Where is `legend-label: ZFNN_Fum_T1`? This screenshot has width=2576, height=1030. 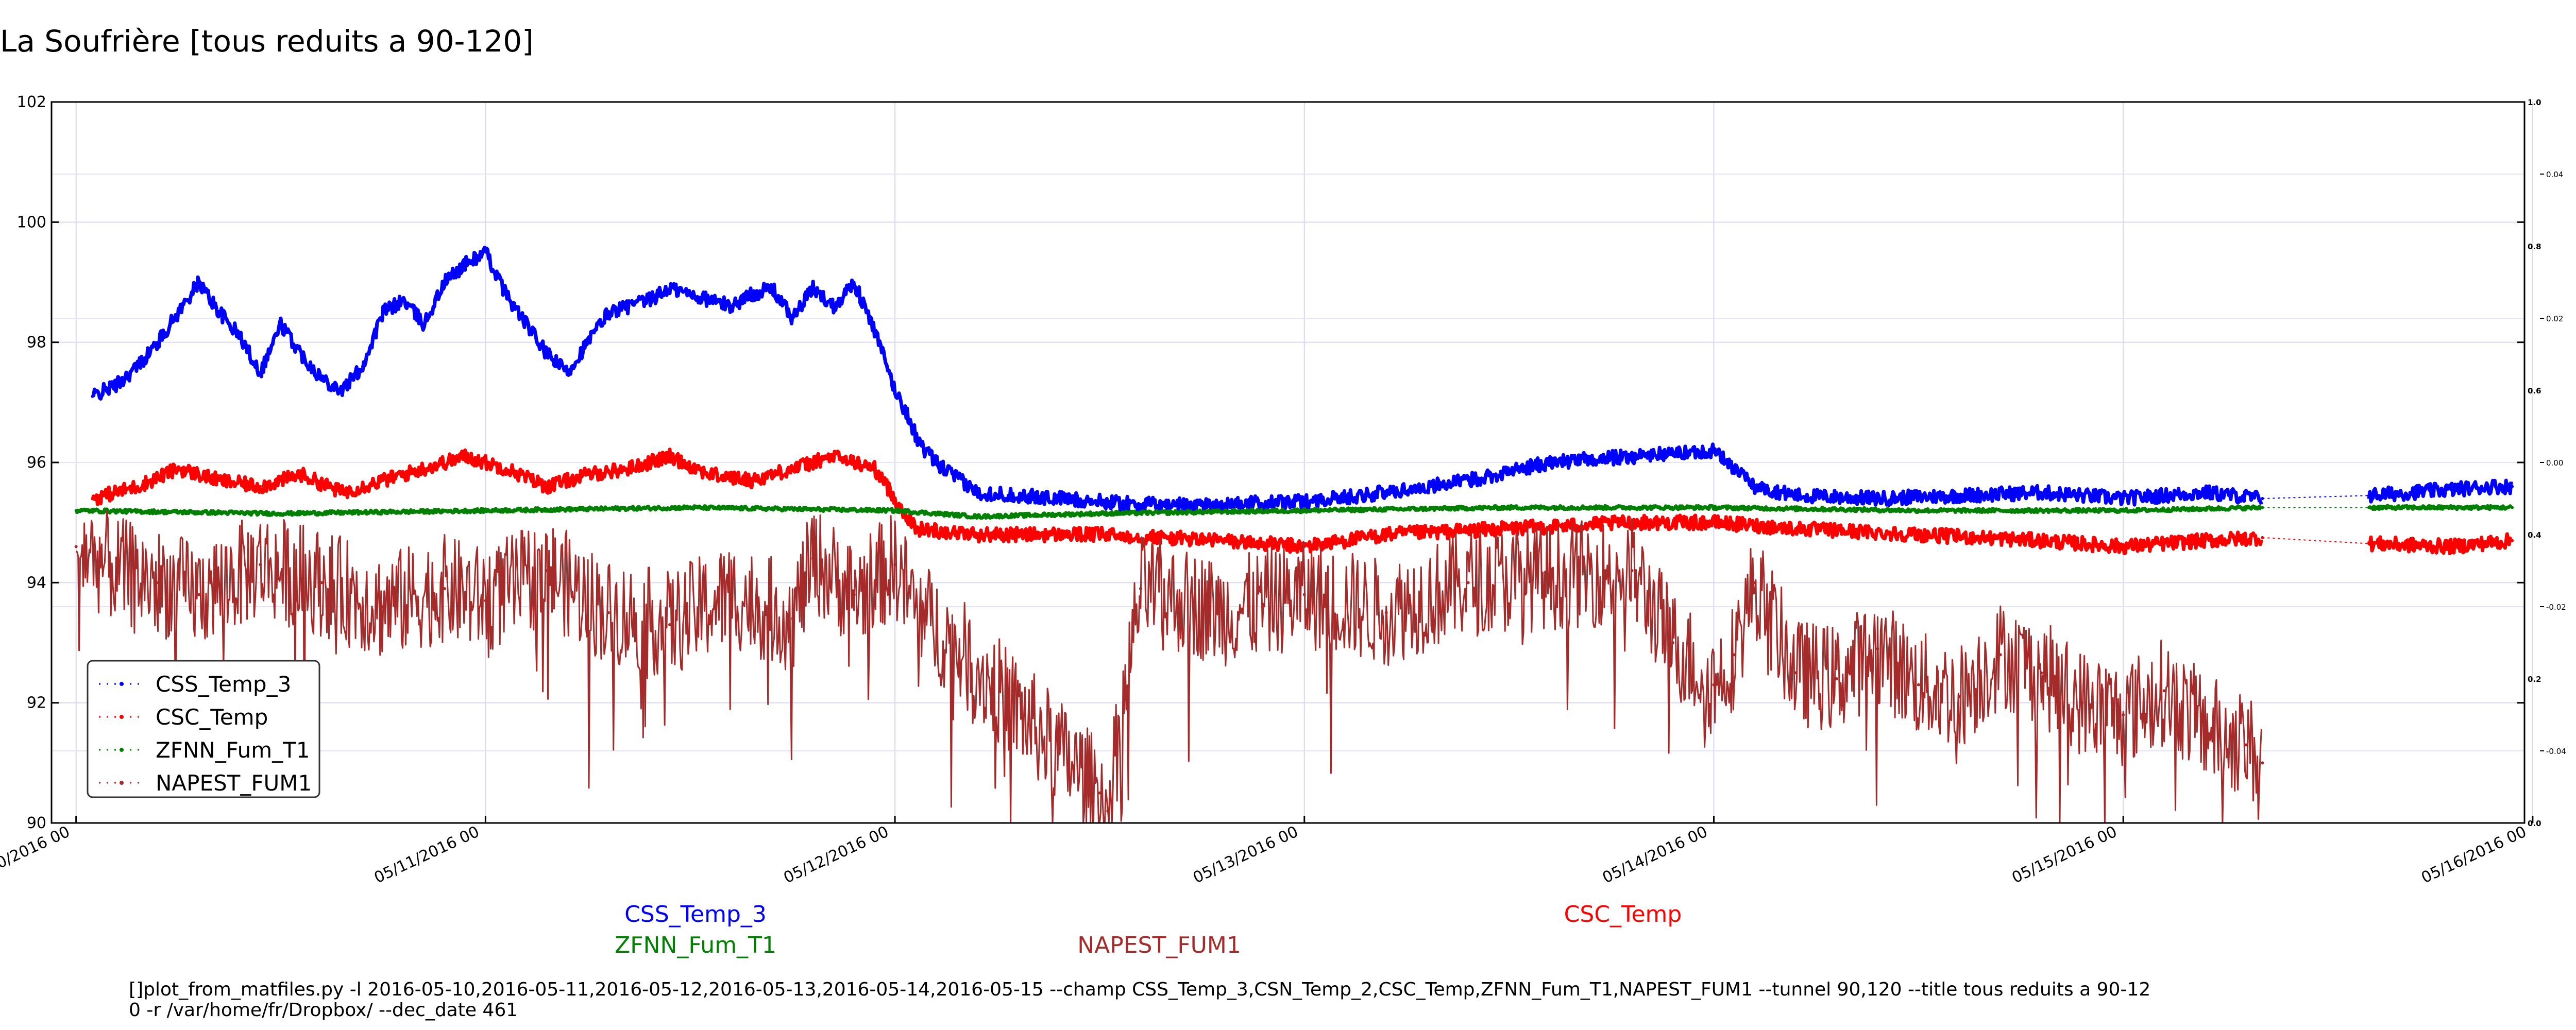 legend-label: ZFNN_Fum_T1 is located at coordinates (233, 750).